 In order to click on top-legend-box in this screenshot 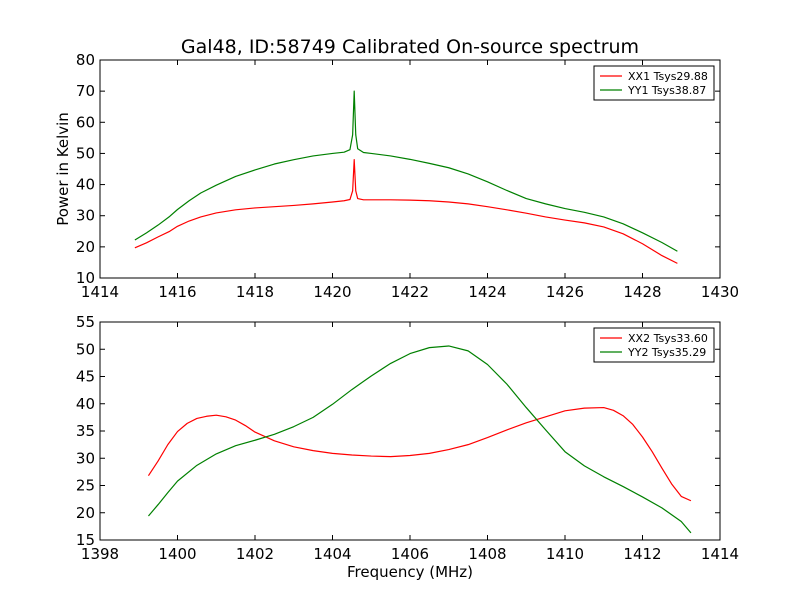, I will do `click(654, 83)`.